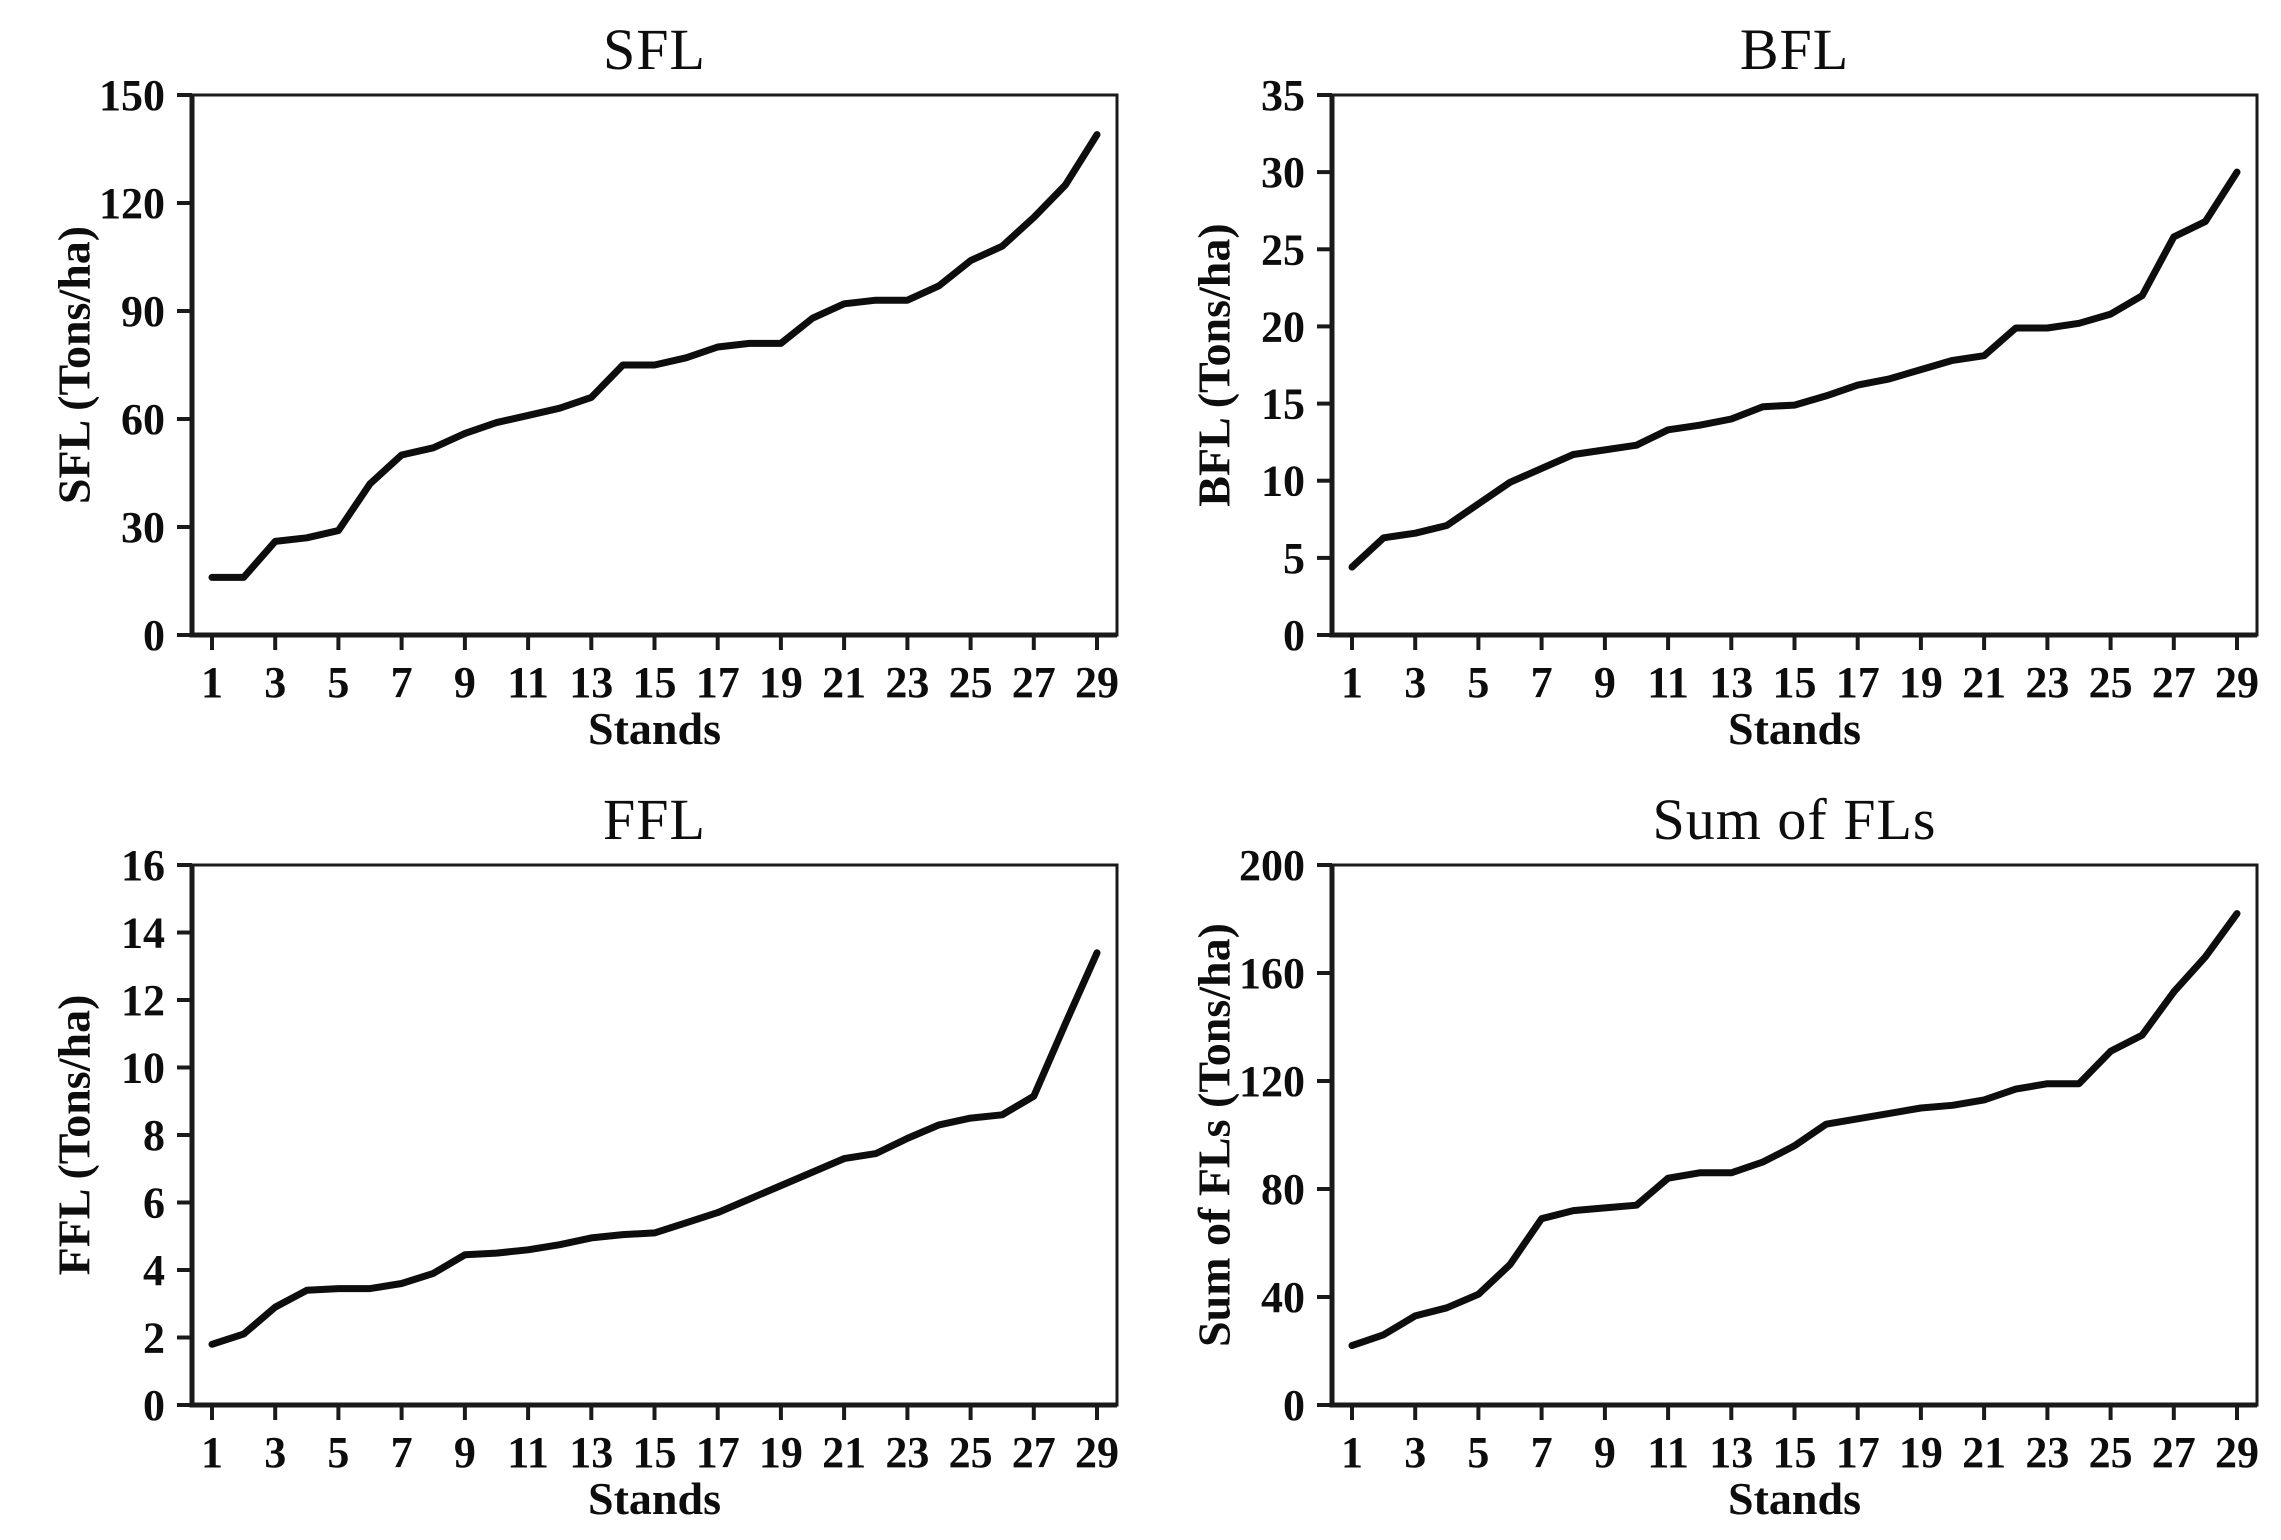 The image size is (2281, 1540). I want to click on svg-text: 12, so click(143, 1000).